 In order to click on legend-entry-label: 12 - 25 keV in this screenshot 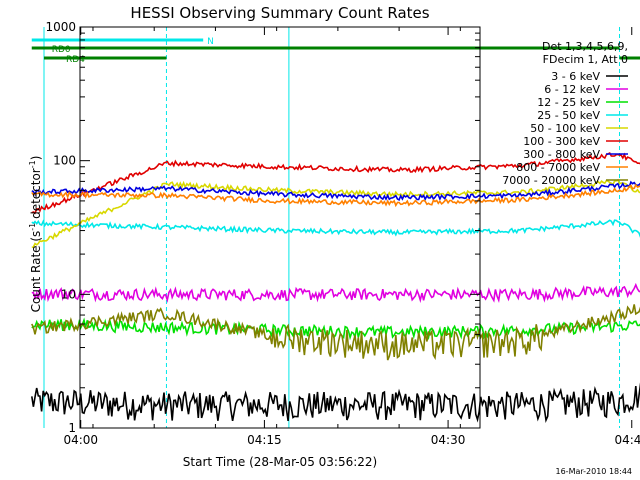, I will do `click(568, 102)`.